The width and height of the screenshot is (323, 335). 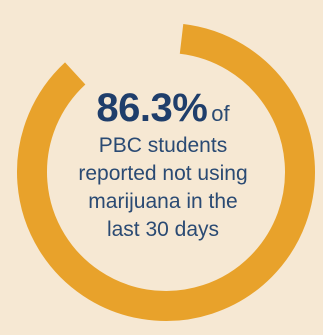 What do you see at coordinates (163, 173) in the screenshot?
I see `callout-line-2: reported not using` at bounding box center [163, 173].